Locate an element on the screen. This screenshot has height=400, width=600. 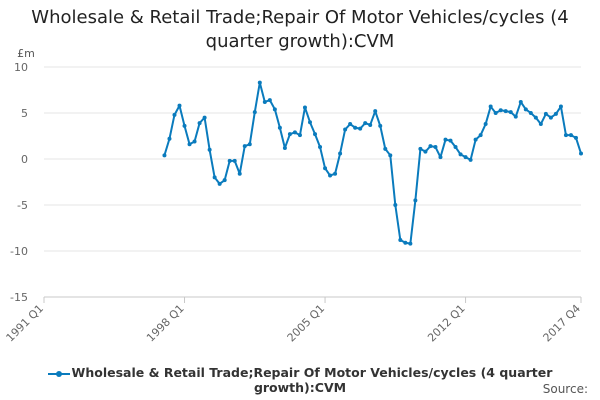
y-tick-label: -15 is located at coordinates (19, 297).